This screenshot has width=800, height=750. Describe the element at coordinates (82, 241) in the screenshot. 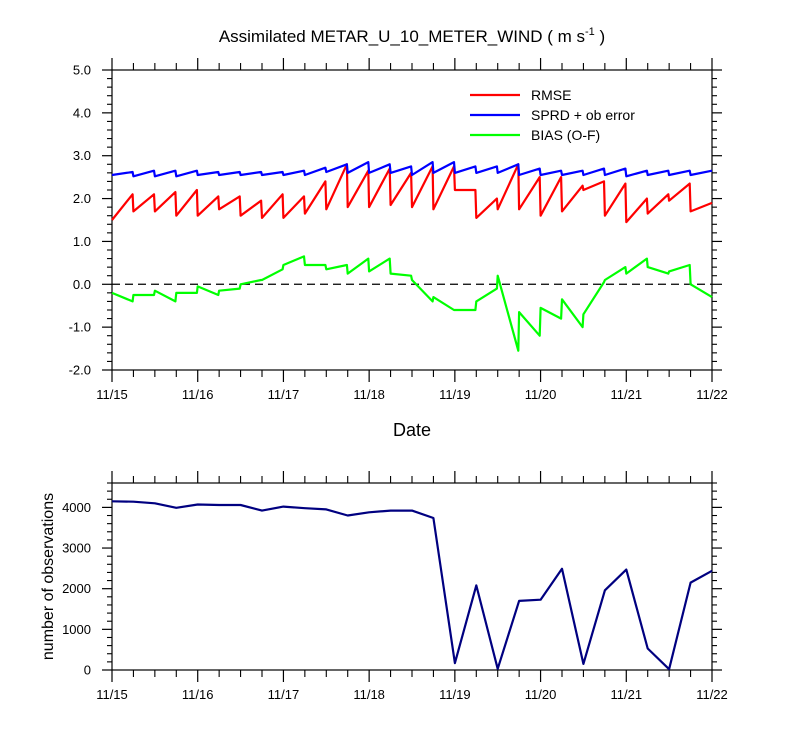

I see `top-y-tick-label: 1.0` at that location.